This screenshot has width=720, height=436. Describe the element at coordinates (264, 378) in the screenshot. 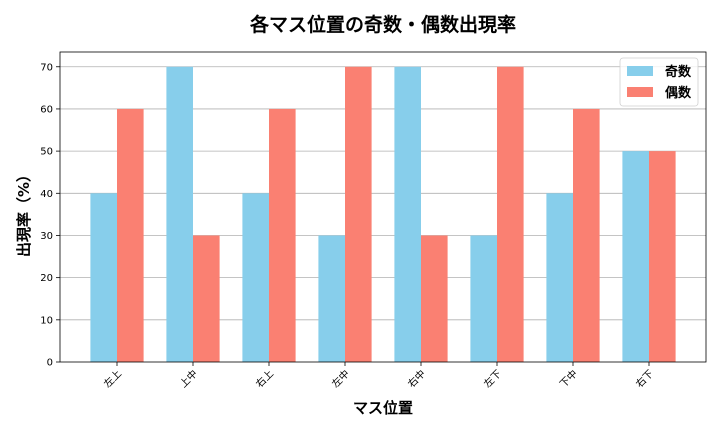

I see `x-tick-label: 右上` at that location.